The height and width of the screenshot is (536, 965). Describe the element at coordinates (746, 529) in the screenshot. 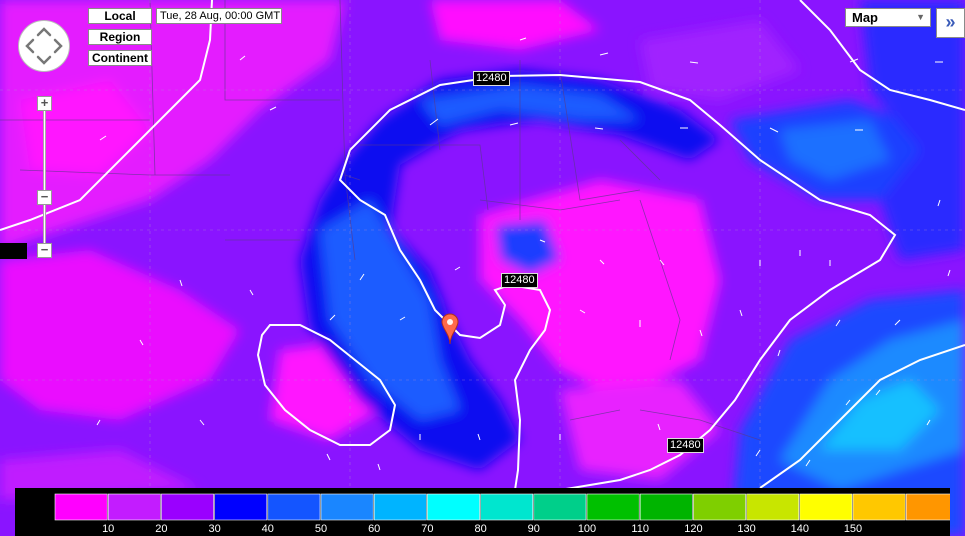

I see `legend-label: 130` at that location.